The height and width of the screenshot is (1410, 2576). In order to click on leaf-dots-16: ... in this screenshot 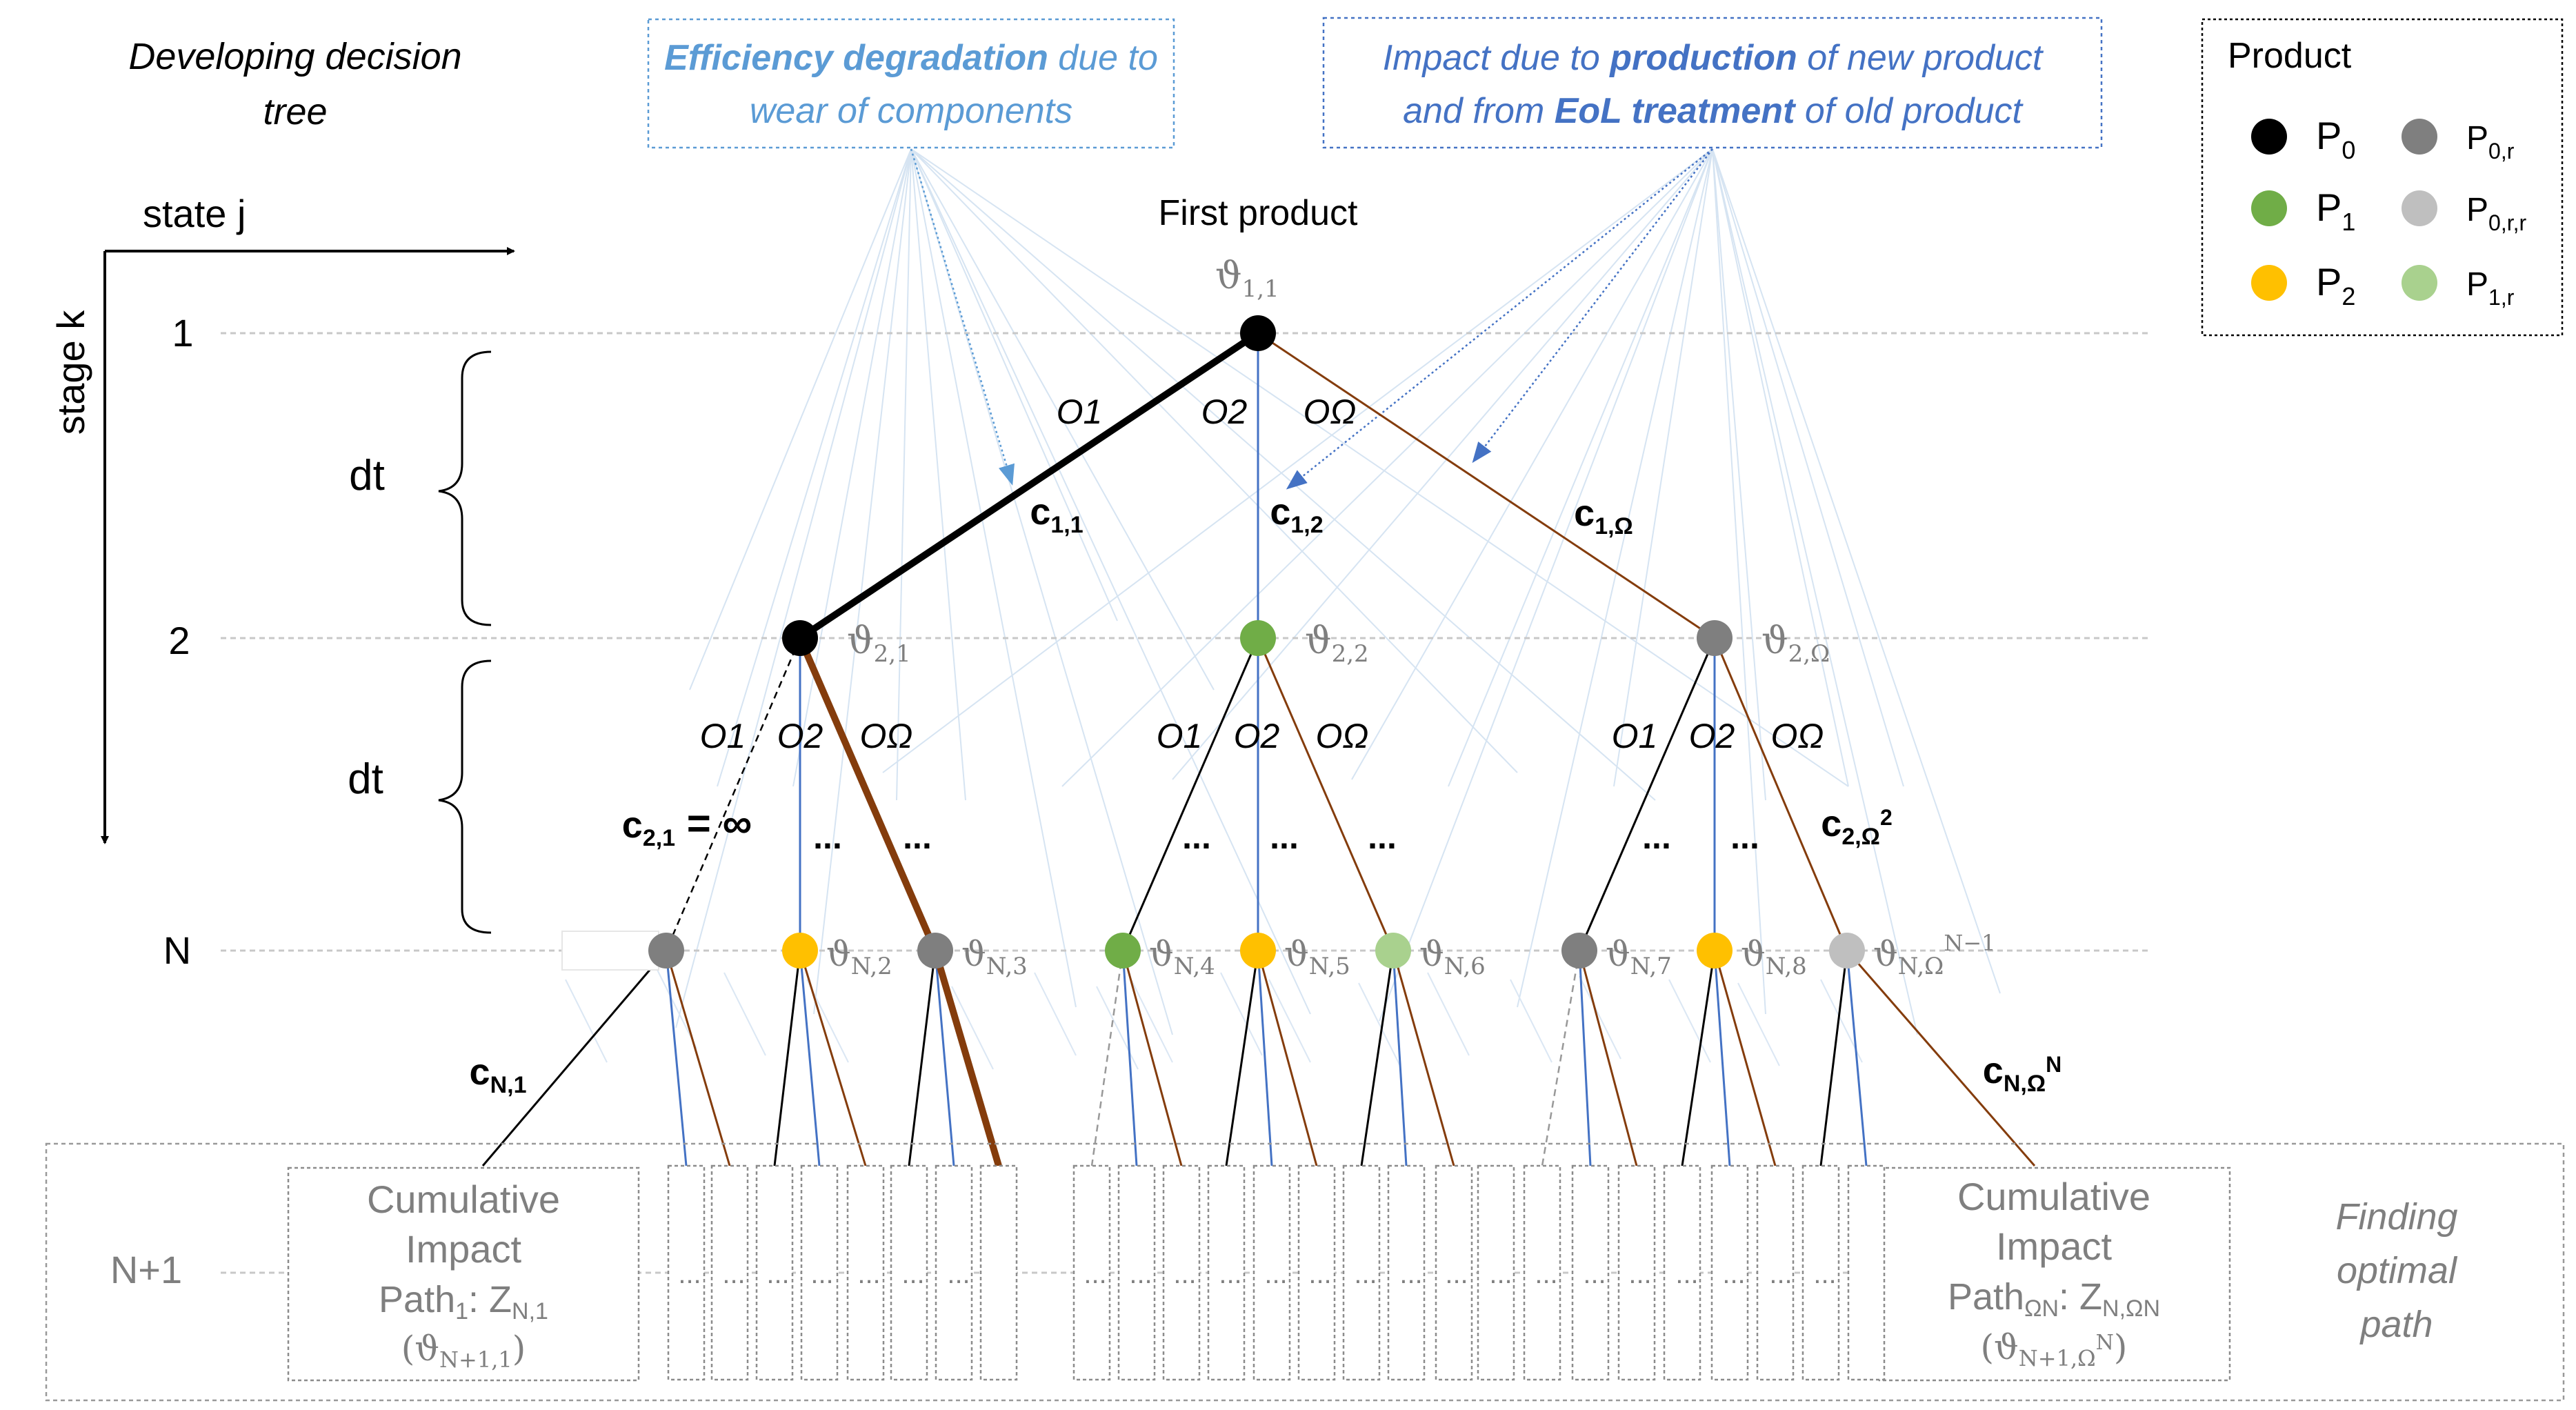, I will do `click(1456, 1274)`.